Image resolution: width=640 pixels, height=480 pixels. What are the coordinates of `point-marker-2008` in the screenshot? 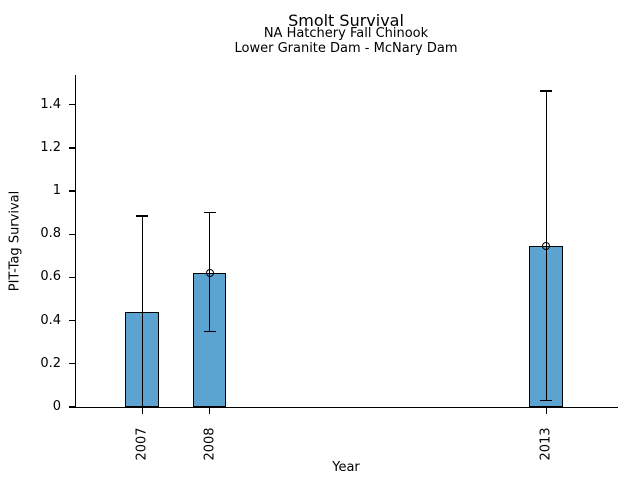 It's located at (209, 273).